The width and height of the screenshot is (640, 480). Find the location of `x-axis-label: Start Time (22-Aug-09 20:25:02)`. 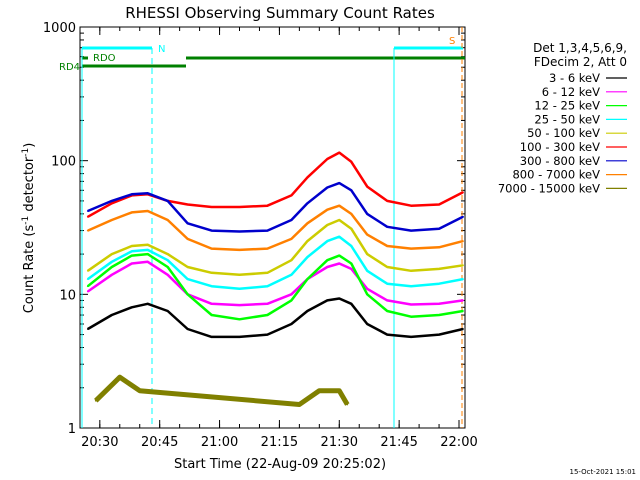

x-axis-label: Start Time (22-Aug-09 20:25:02) is located at coordinates (280, 464).